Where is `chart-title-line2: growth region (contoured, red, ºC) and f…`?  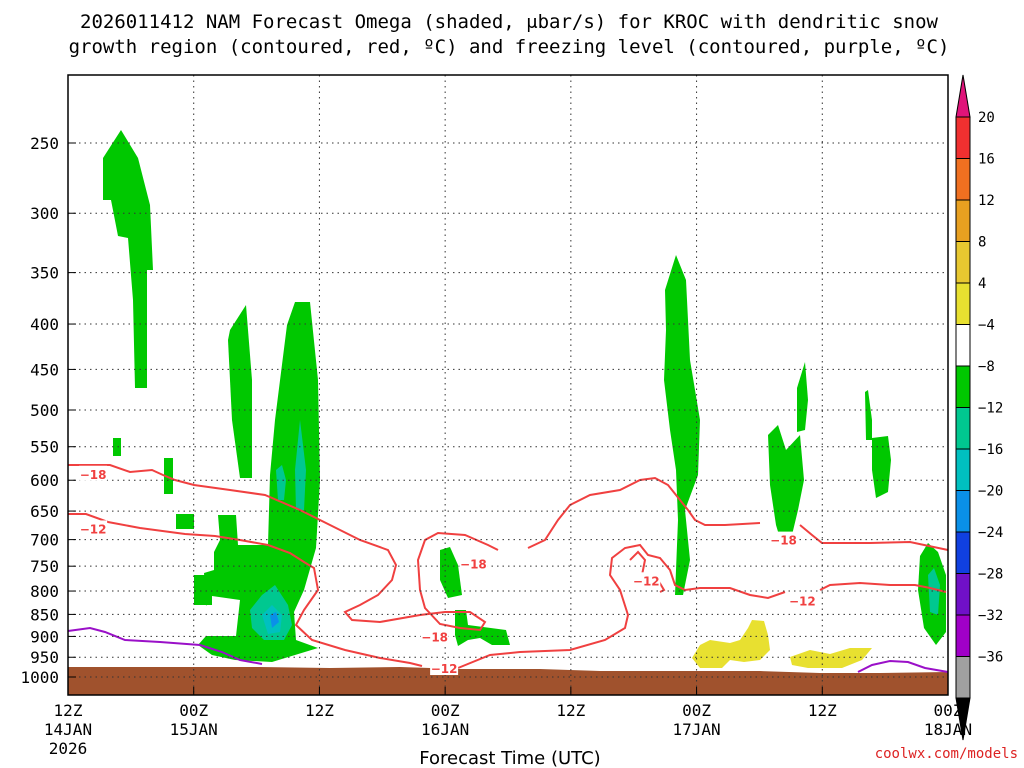
chart-title-line2: growth region (contoured, red, ºC) and f… is located at coordinates (509, 47).